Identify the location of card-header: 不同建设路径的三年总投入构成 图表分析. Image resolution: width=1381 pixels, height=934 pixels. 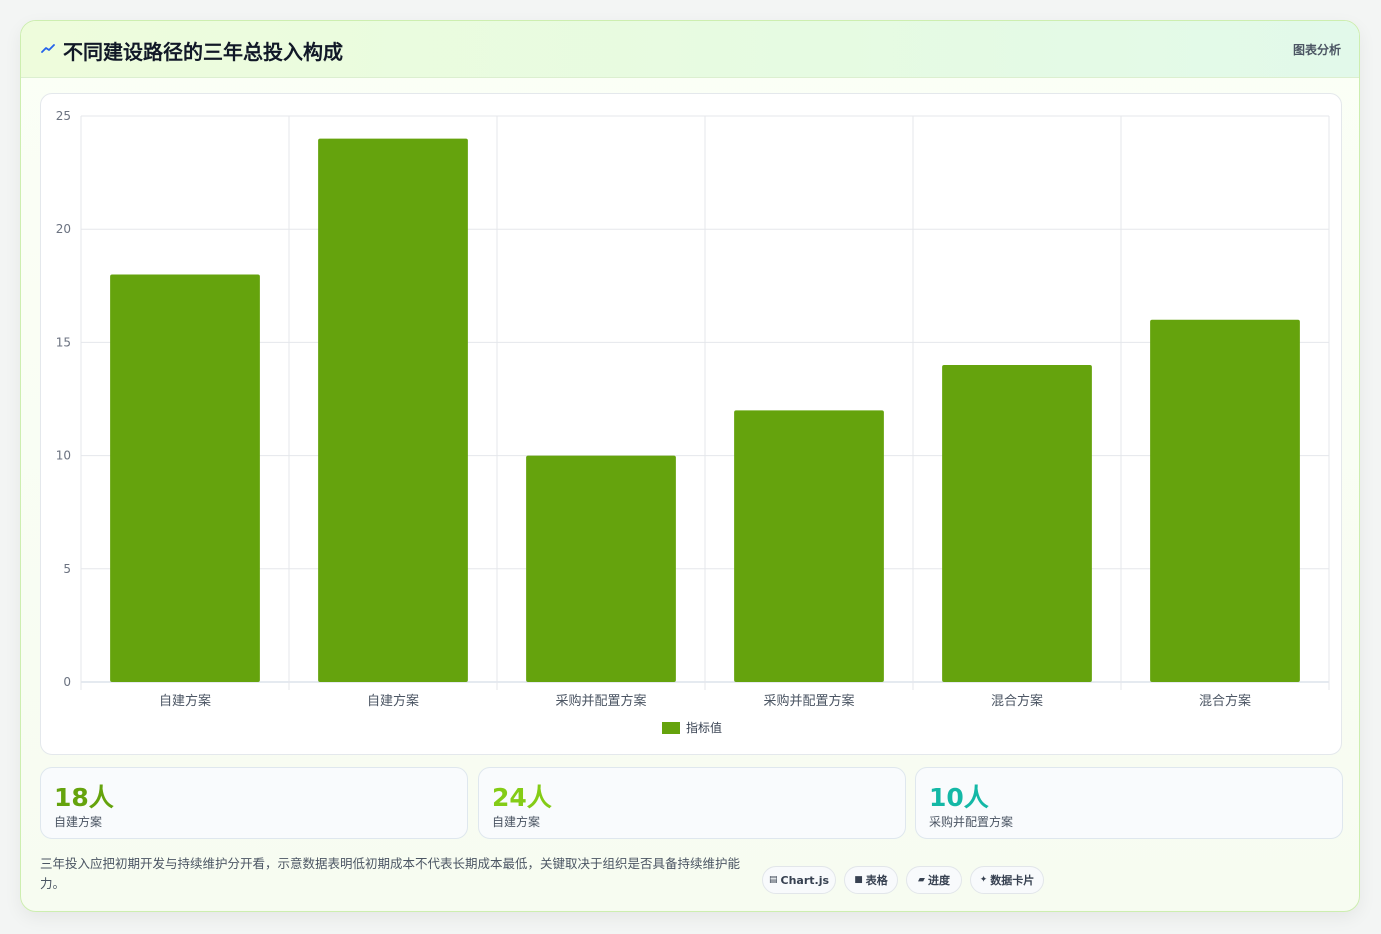
(690, 49).